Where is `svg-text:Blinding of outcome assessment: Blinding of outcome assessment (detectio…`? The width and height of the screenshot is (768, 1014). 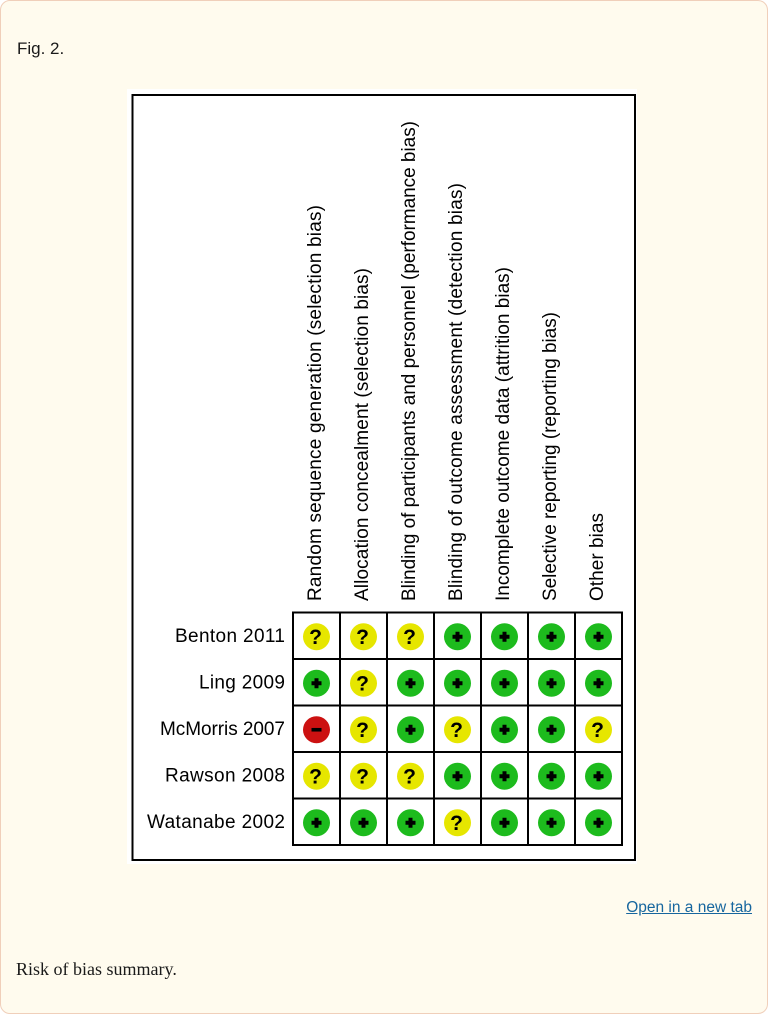 svg-text:Blinding of outcome assessment: Blinding of outcome assessment (detectio… is located at coordinates (456, 392).